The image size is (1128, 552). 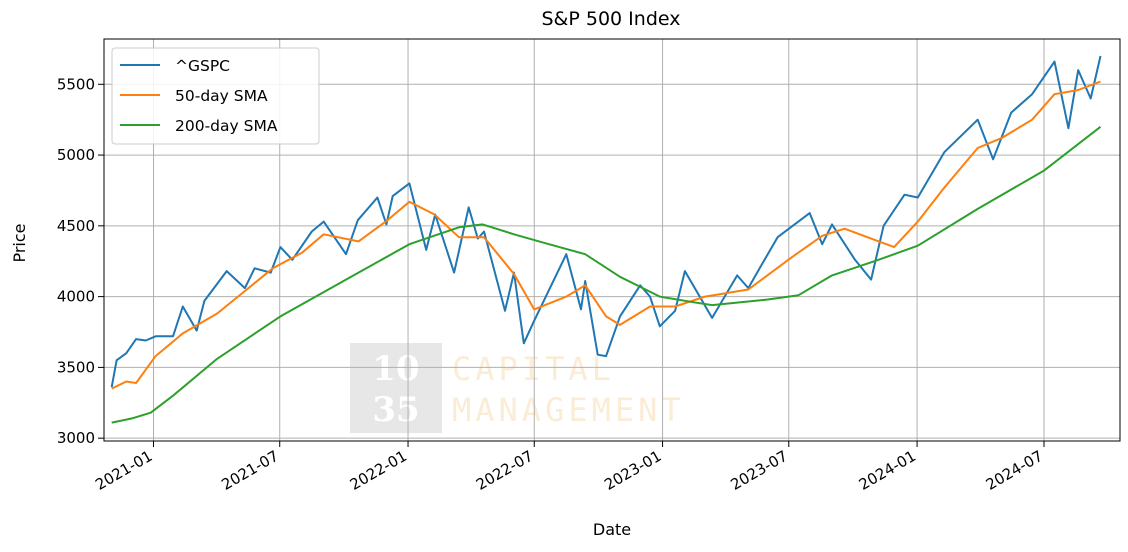 I want to click on legend: ^GSPC 50-day SMA 200-day SMA, so click(x=215, y=96).